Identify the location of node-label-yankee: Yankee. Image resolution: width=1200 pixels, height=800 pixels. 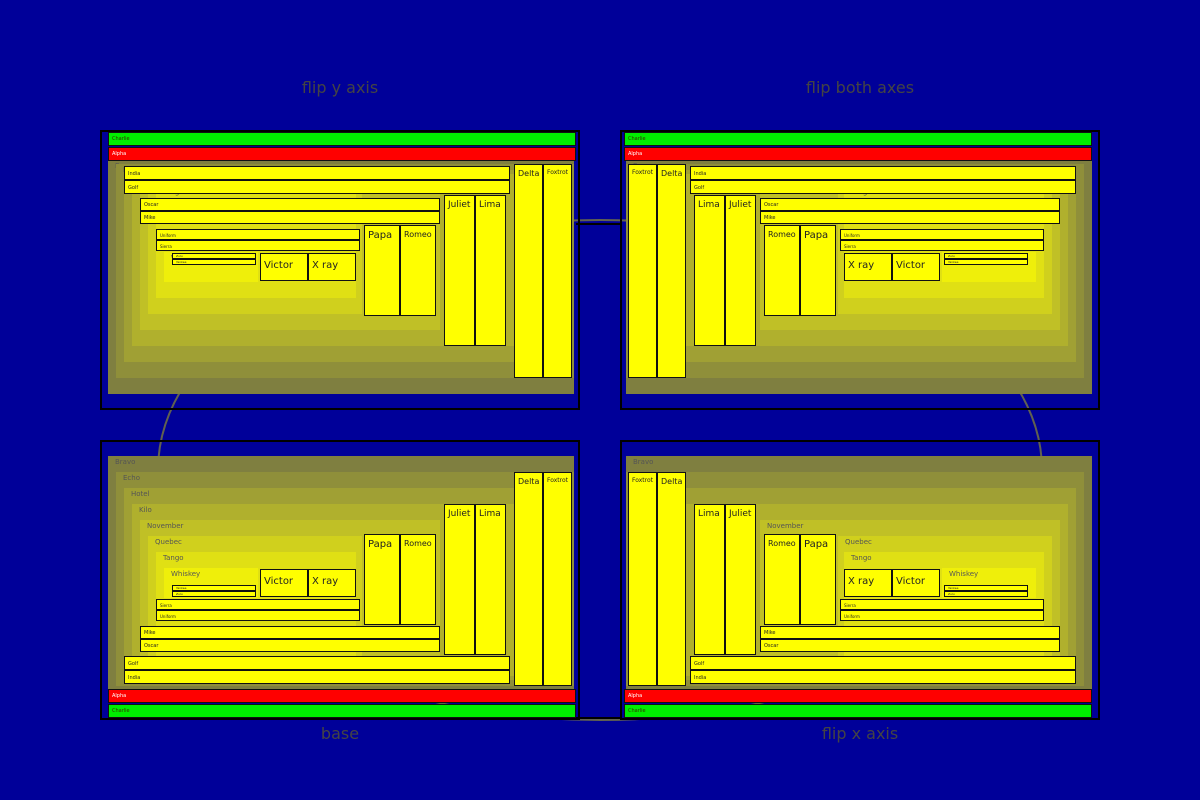
(953, 588).